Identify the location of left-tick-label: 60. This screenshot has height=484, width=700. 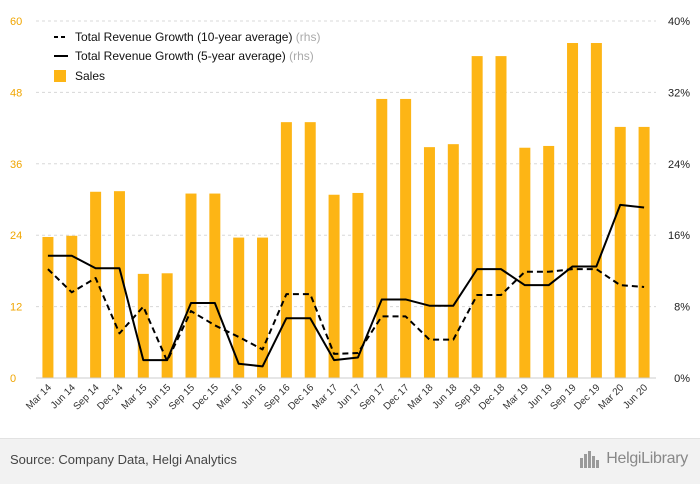
(16, 22).